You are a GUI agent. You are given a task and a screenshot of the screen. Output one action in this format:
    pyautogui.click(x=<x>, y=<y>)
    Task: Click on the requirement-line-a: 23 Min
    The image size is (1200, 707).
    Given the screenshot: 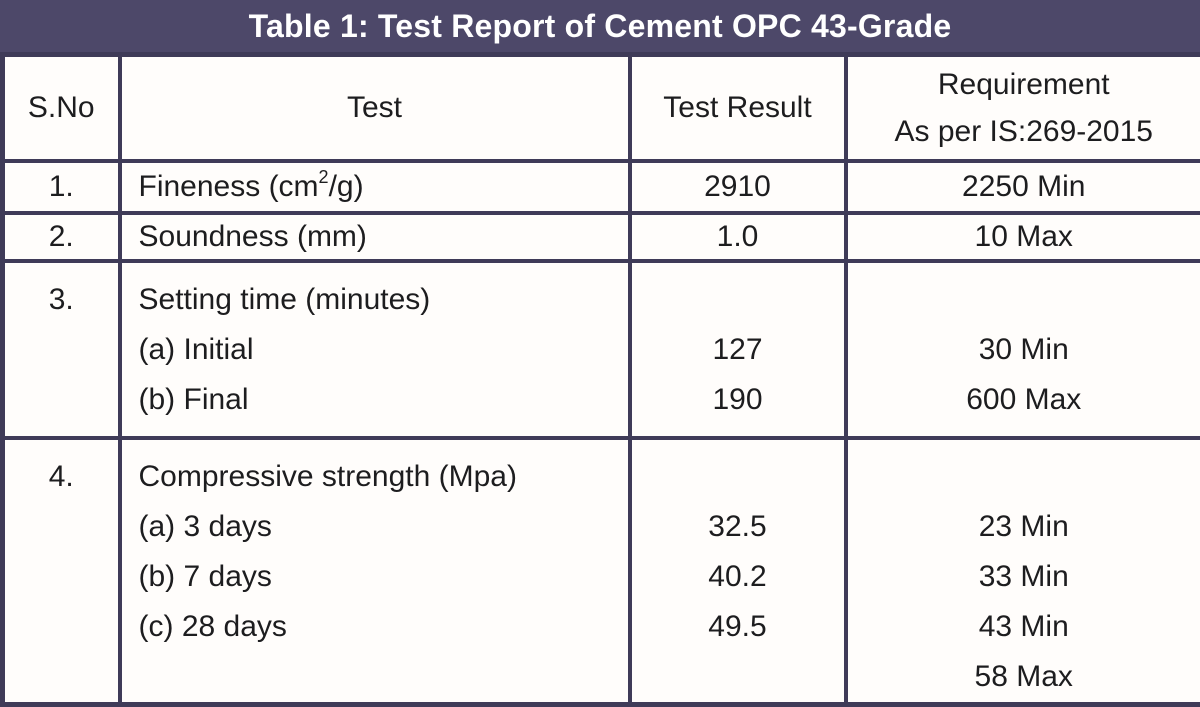 What is the action you would take?
    pyautogui.click(x=1024, y=527)
    